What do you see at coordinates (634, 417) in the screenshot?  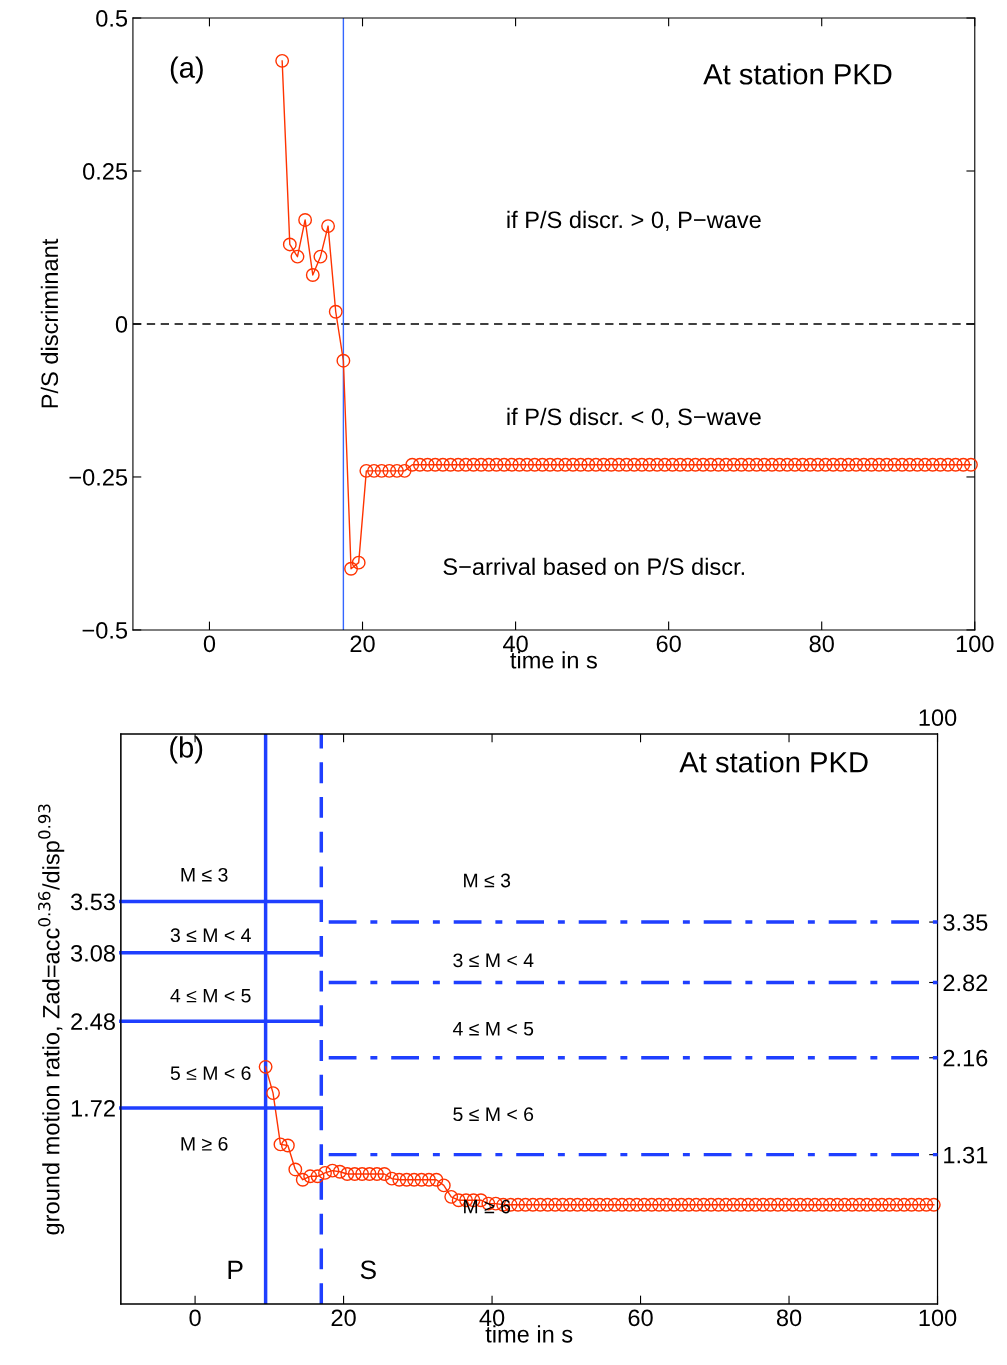 I see `annotation: if P/S discr. < 0, S−wave` at bounding box center [634, 417].